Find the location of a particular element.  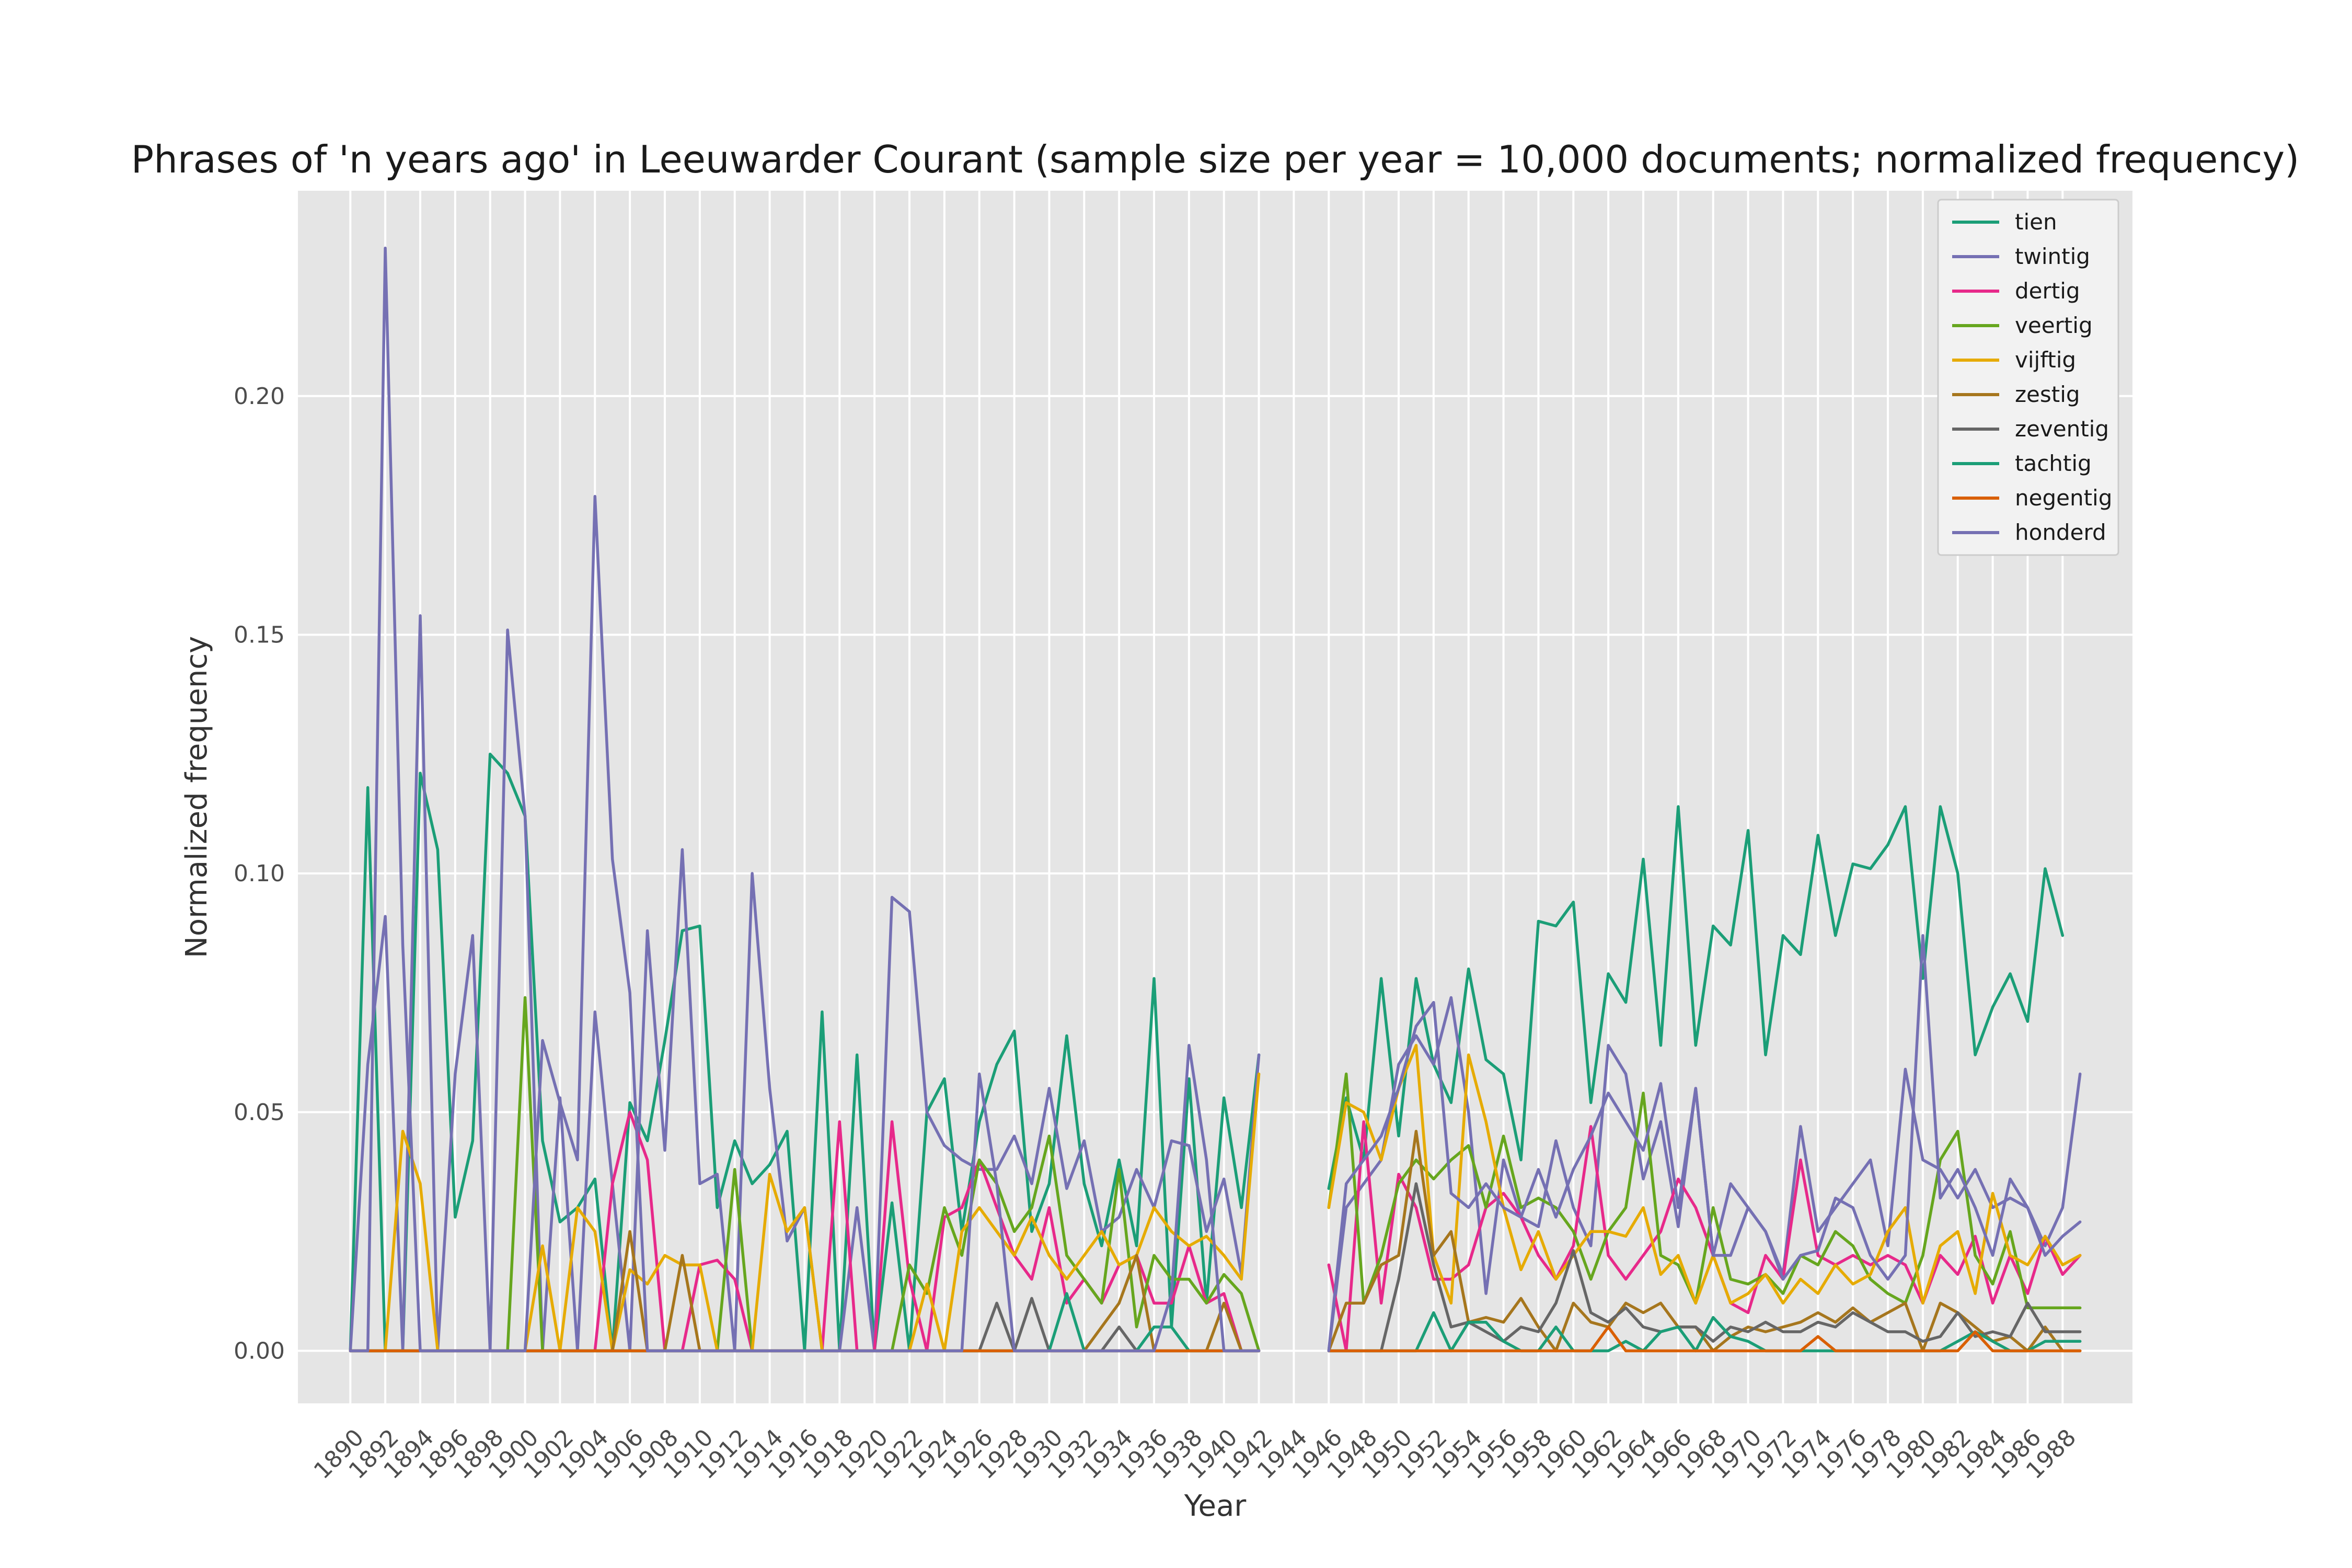

y-tick-label: 0.05 is located at coordinates (259, 1112).